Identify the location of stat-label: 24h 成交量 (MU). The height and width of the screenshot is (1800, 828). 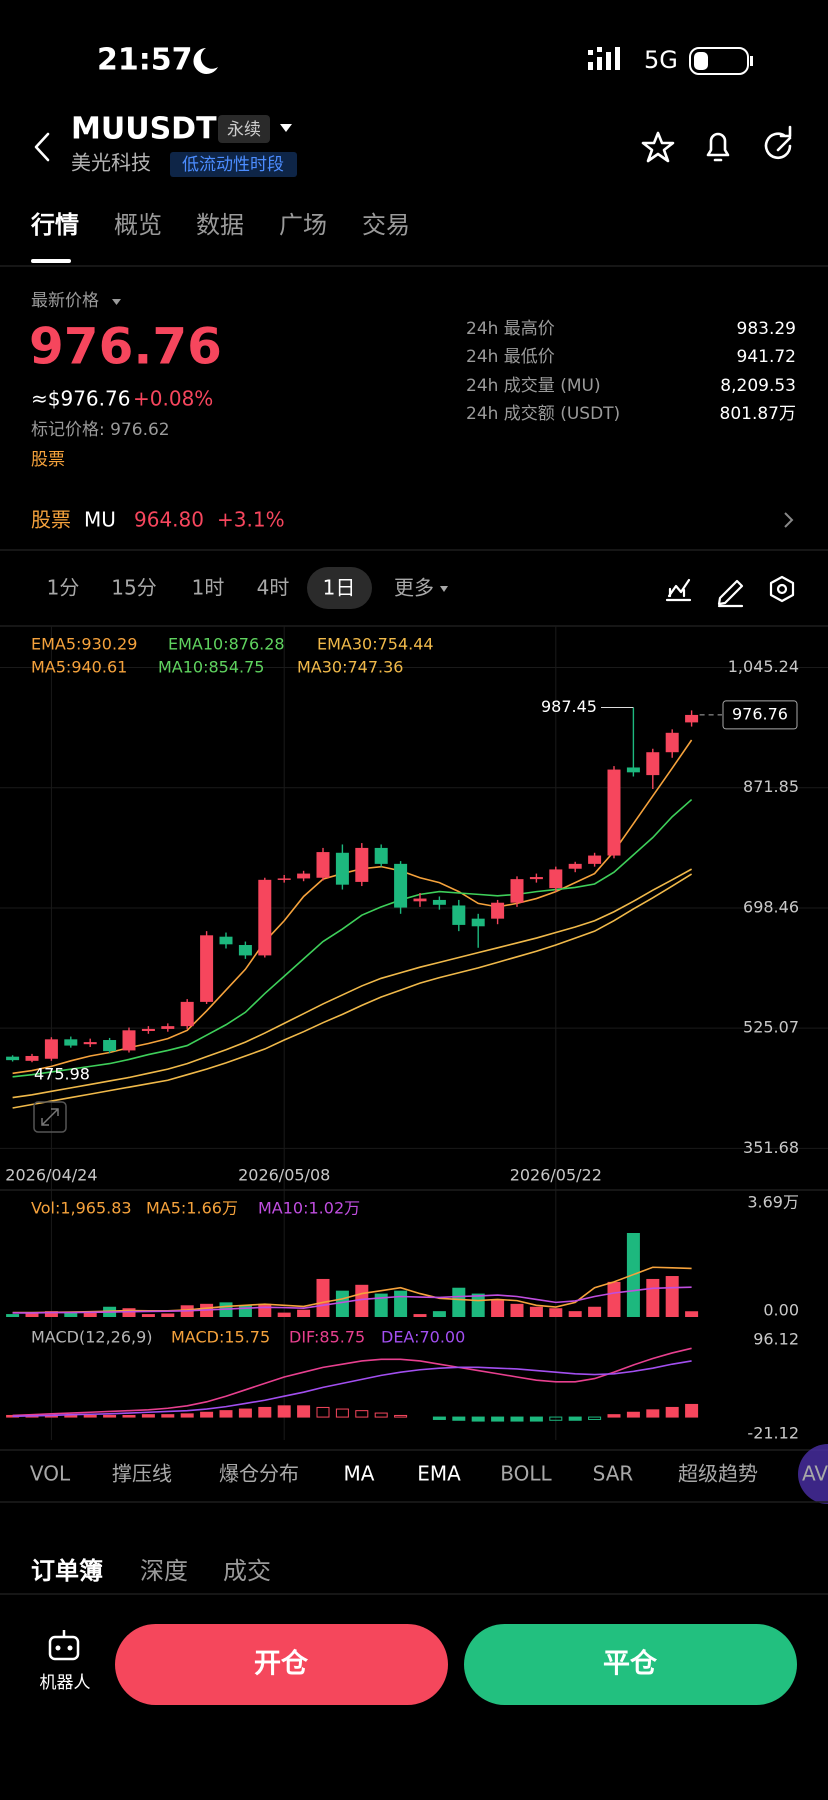
(533, 386).